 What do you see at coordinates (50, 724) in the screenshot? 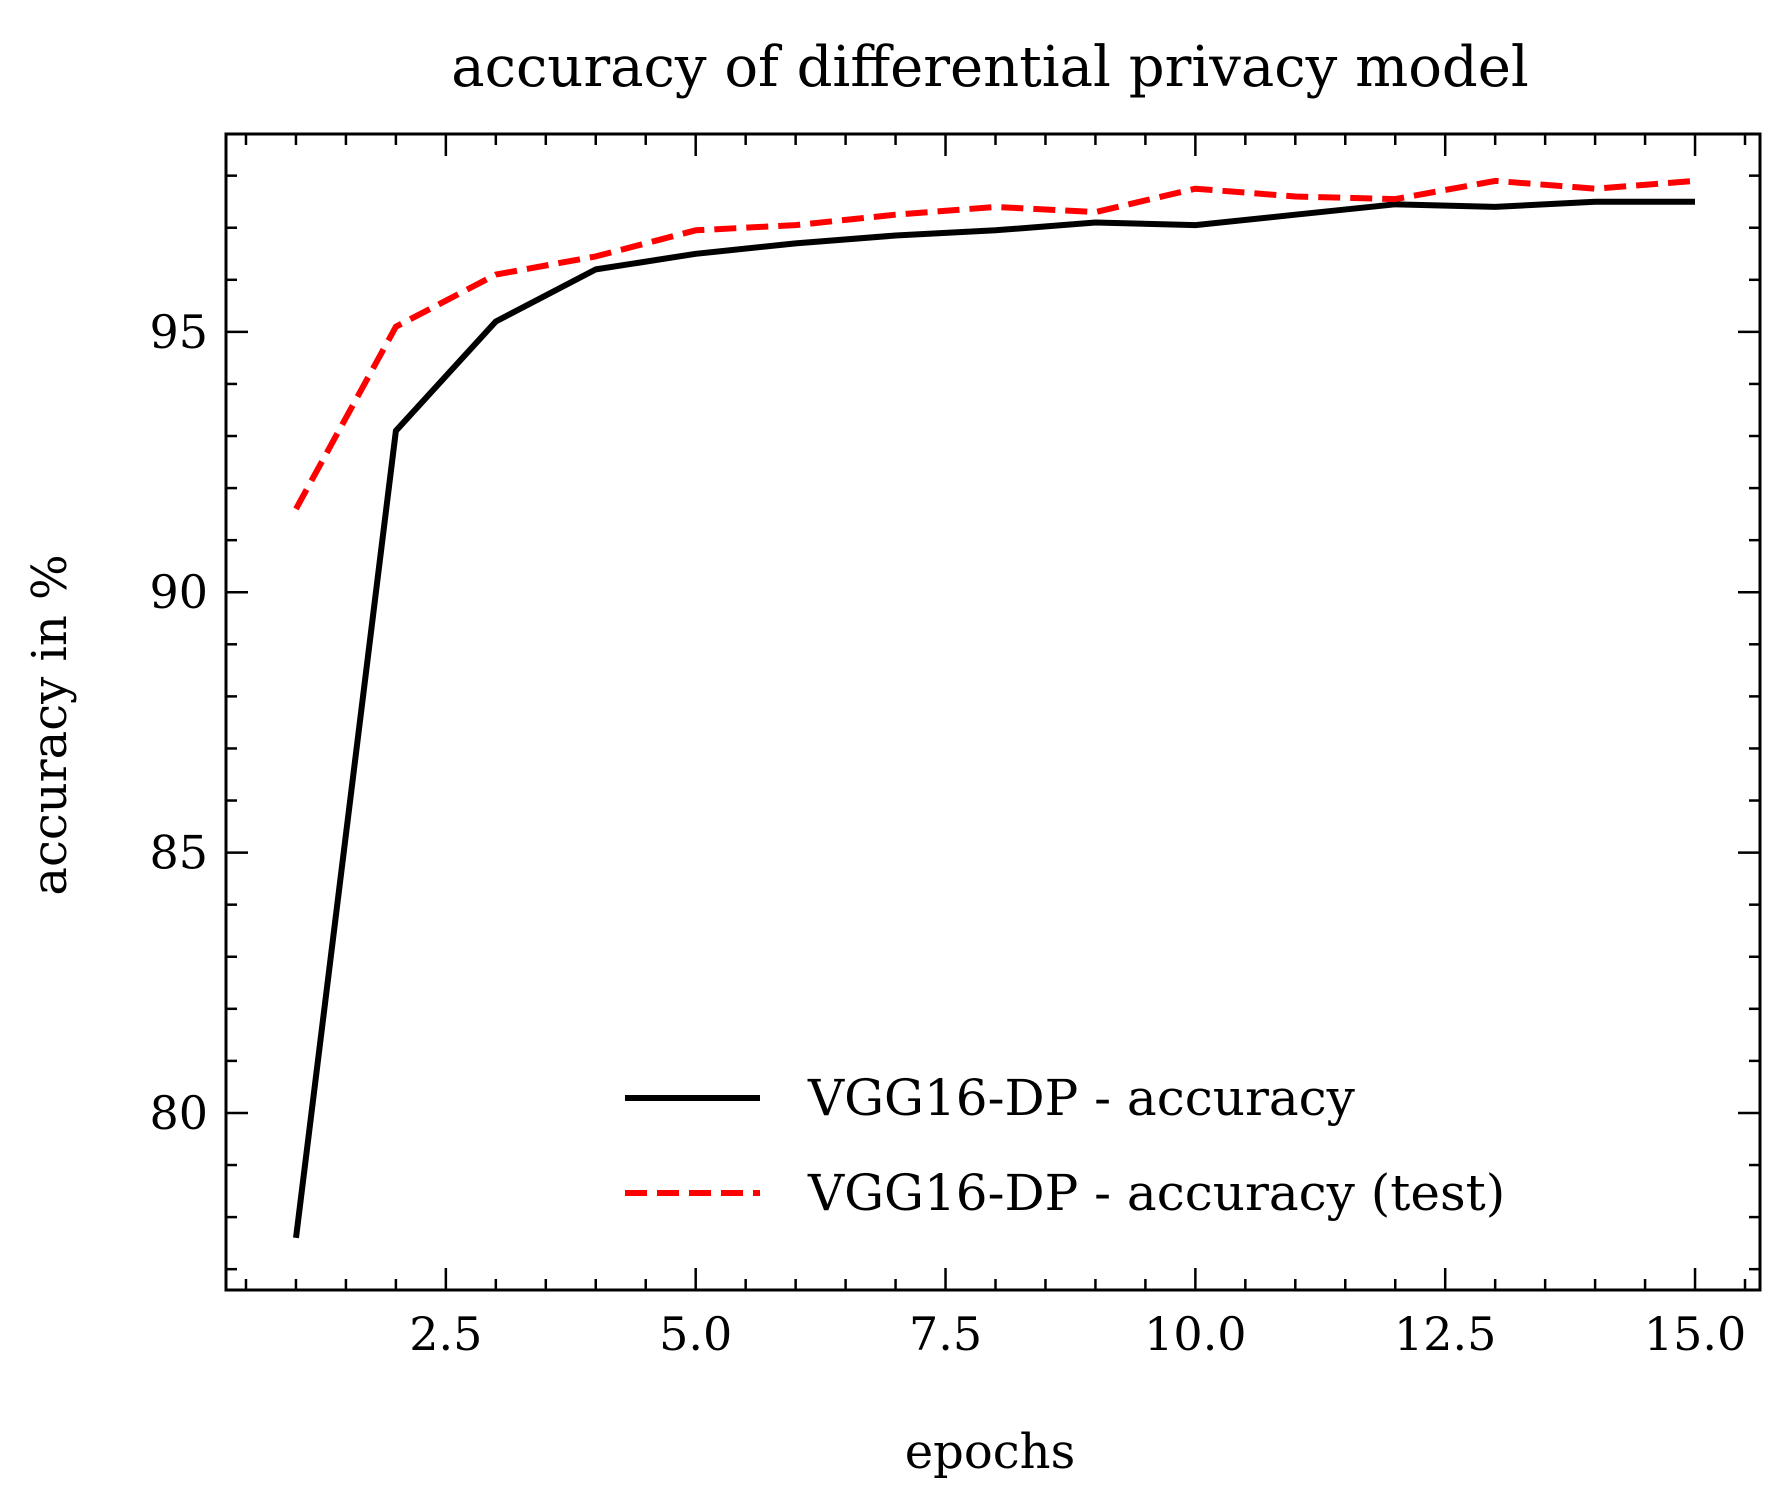
I see `y-axis-label: accuracy in %` at bounding box center [50, 724].